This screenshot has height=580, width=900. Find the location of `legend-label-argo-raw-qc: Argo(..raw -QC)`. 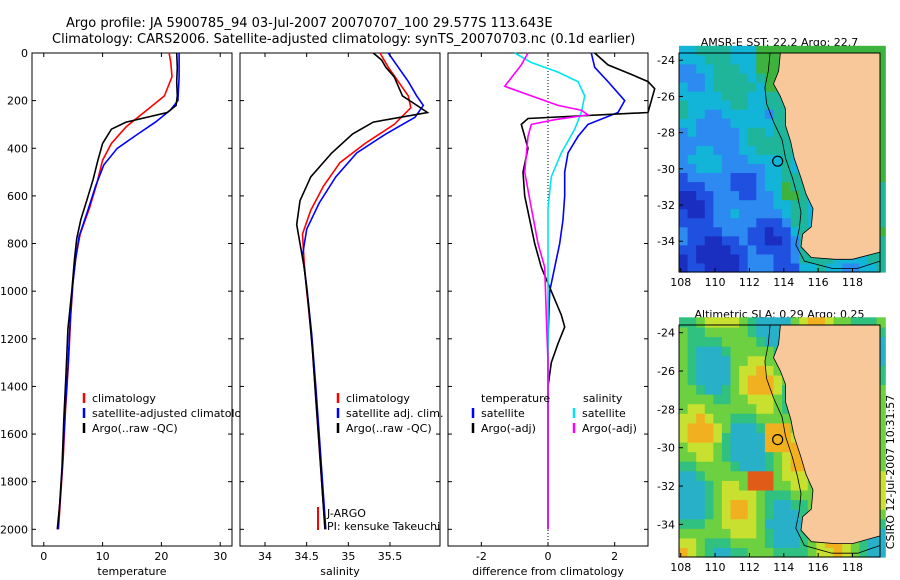

legend-label-argo-raw-qc: Argo(..raw -QC) is located at coordinates (135, 428).